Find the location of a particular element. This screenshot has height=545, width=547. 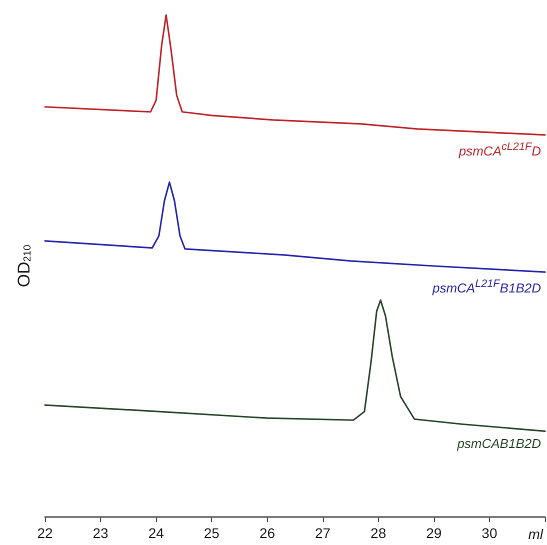

series-label: psmCA$^{cL21F}$D is located at coordinates (499, 149).